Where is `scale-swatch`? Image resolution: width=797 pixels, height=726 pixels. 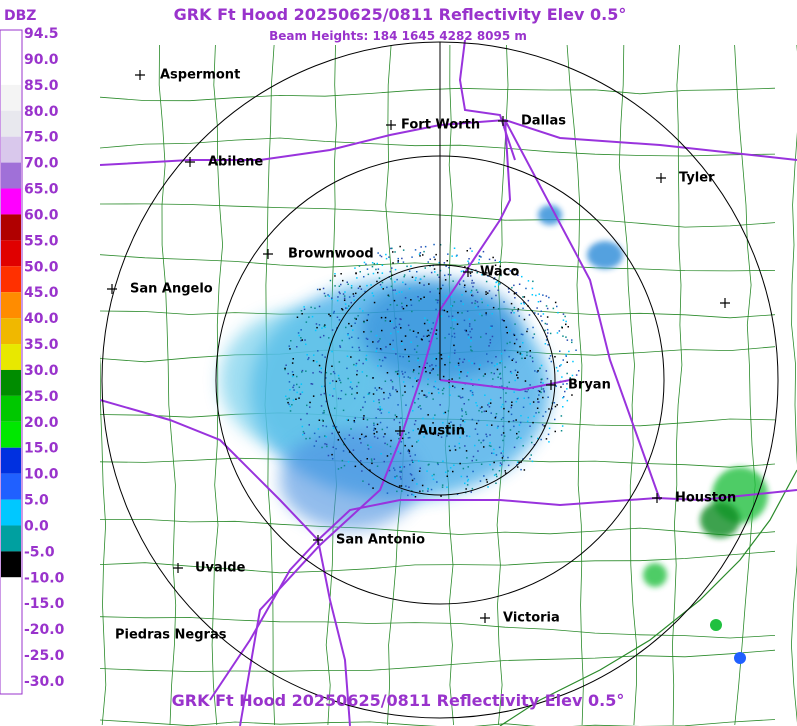
scale-swatch is located at coordinates (11, 564).